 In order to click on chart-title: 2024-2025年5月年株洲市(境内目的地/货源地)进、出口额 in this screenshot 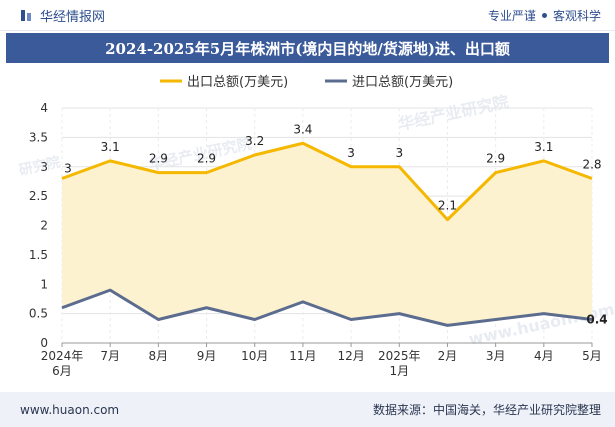, I will do `click(307, 48)`.